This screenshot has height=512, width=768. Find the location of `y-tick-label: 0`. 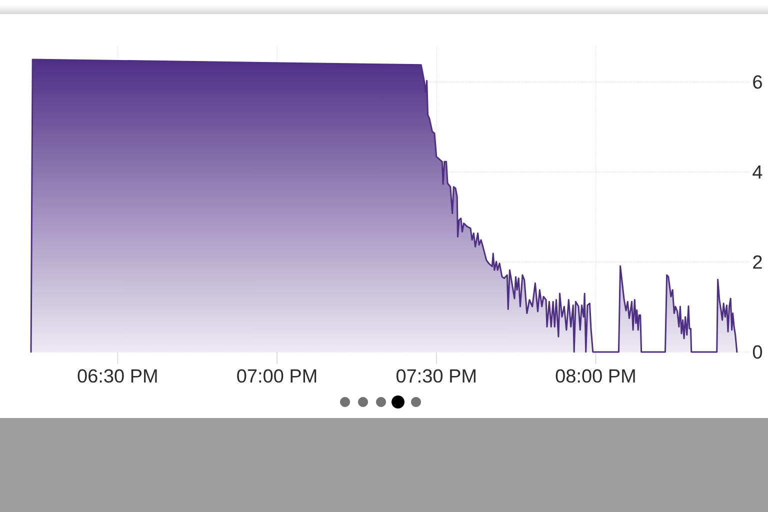

y-tick-label: 0 is located at coordinates (757, 352).